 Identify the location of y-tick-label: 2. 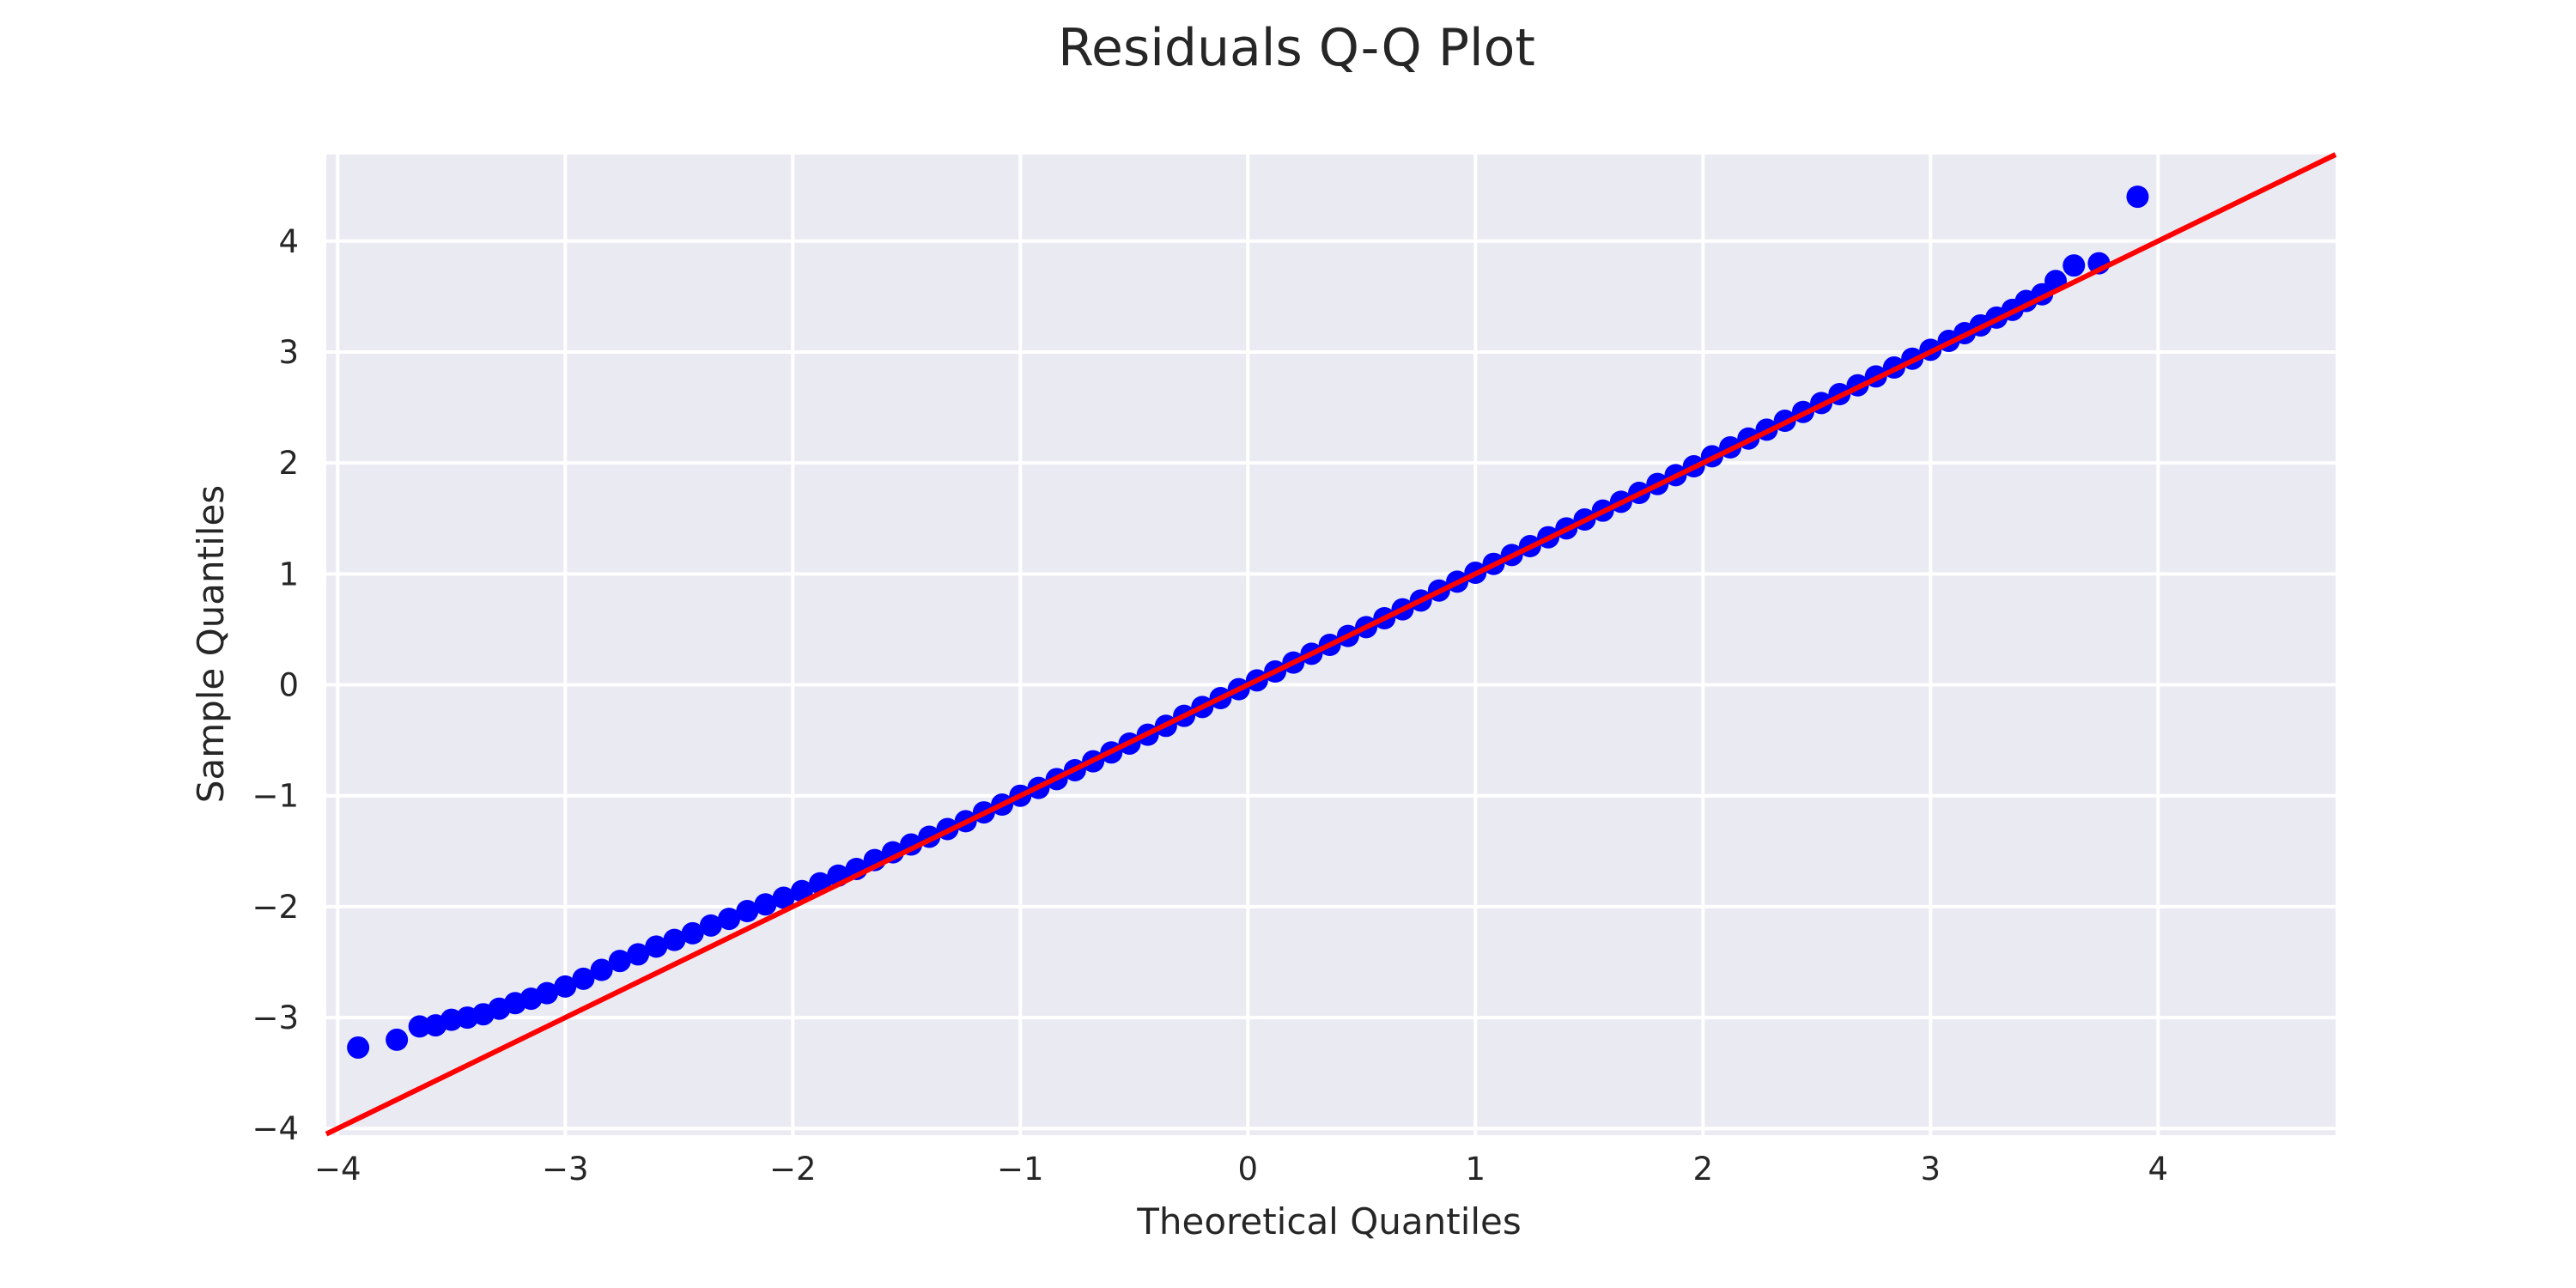
(289, 463).